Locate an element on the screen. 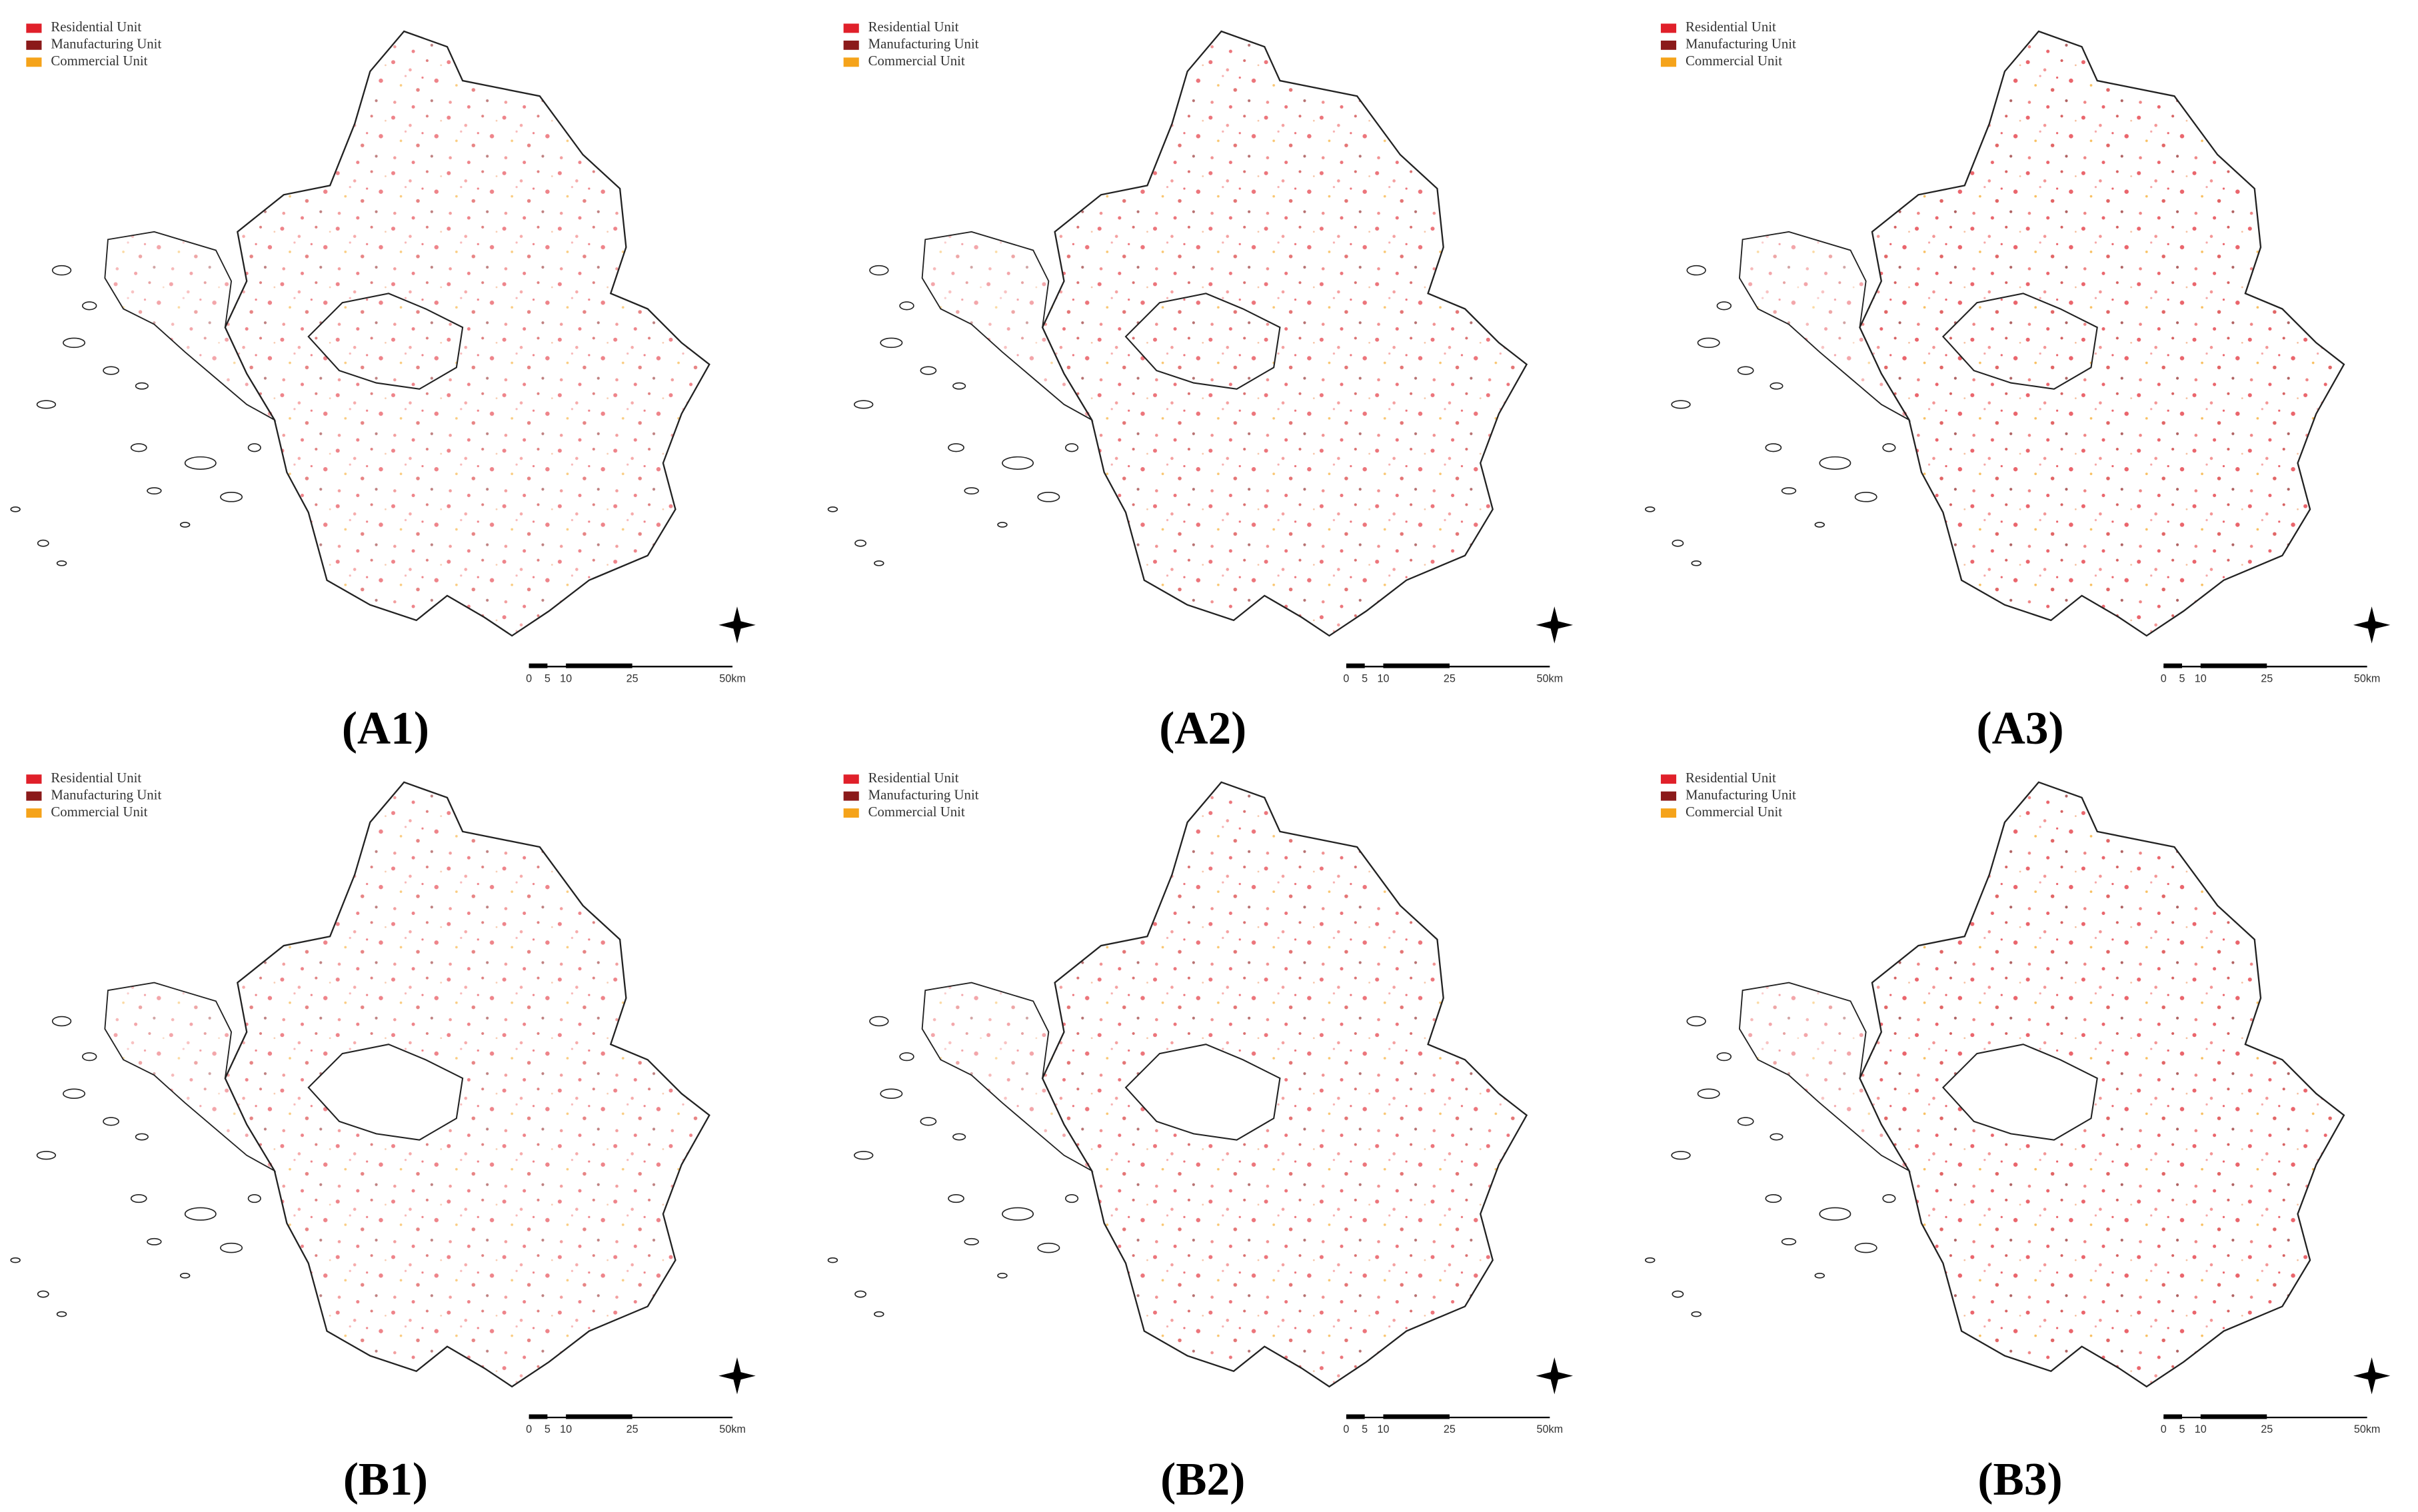 This screenshot has height=1512, width=2418. panel-label: (B1) is located at coordinates (385, 1479).